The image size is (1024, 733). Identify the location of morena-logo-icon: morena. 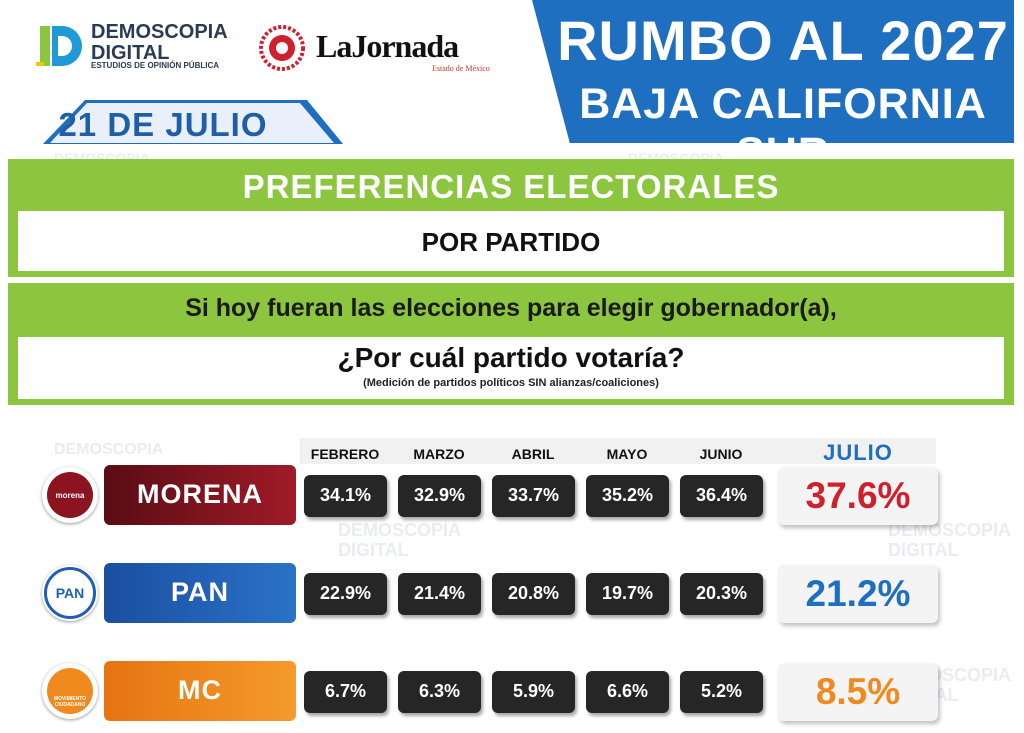
(70, 495).